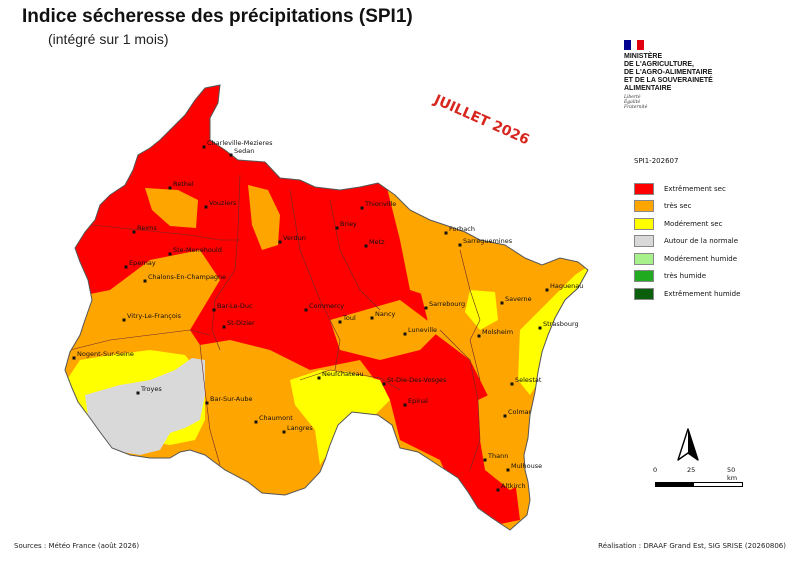  I want to click on legend-item-extremely-dry: Extrêmement sec, so click(687, 189).